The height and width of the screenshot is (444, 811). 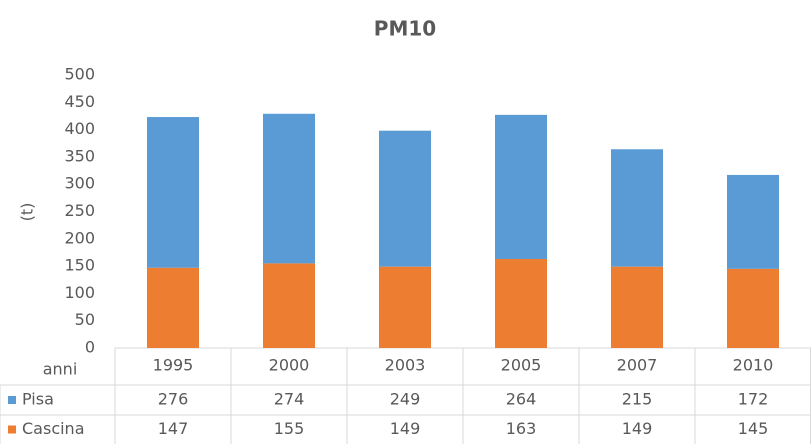 I want to click on table-value: 155, so click(x=289, y=428).